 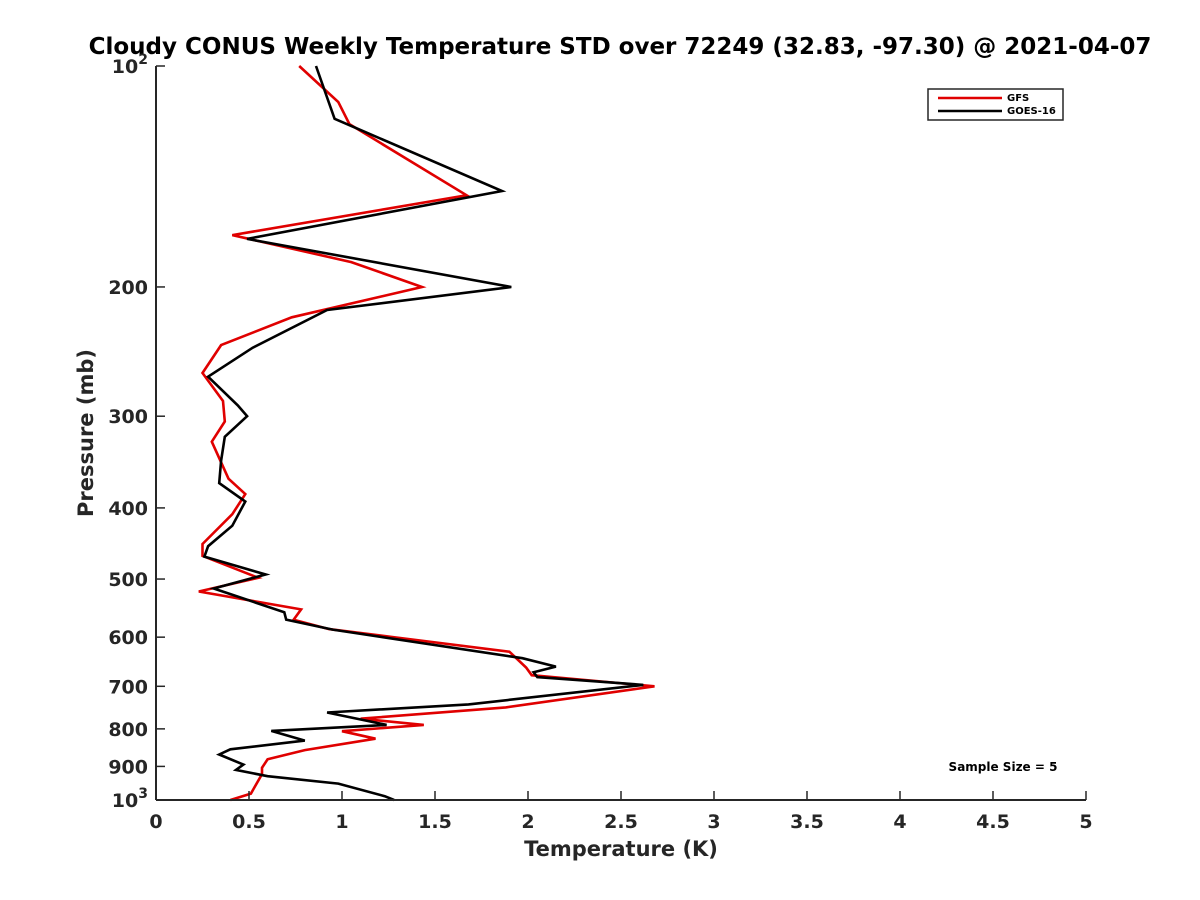 I want to click on y-tick-label: 10², so click(x=130, y=65).